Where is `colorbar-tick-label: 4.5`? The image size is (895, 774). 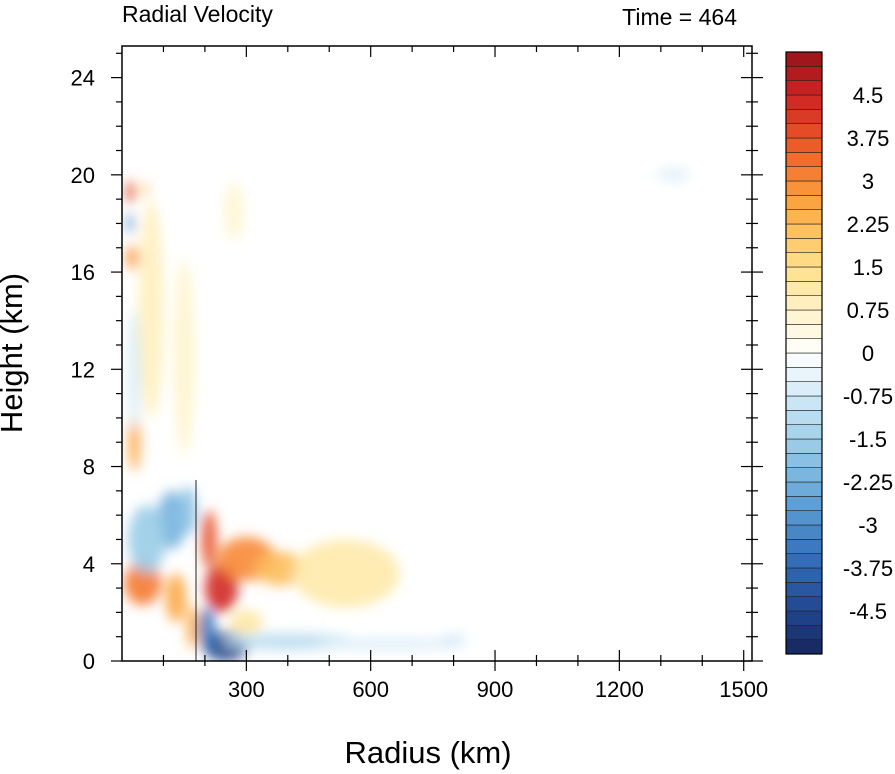
colorbar-tick-label: 4.5 is located at coordinates (868, 95).